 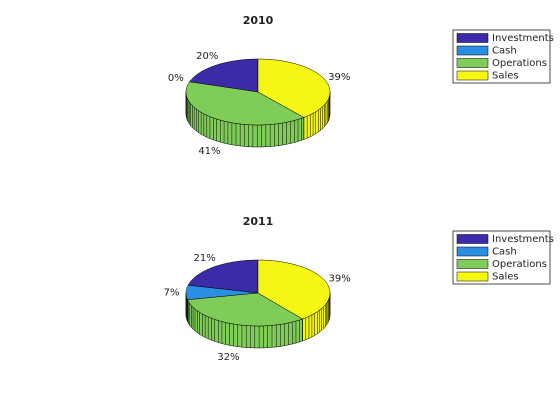 I want to click on data-label: 0%, so click(x=176, y=78).